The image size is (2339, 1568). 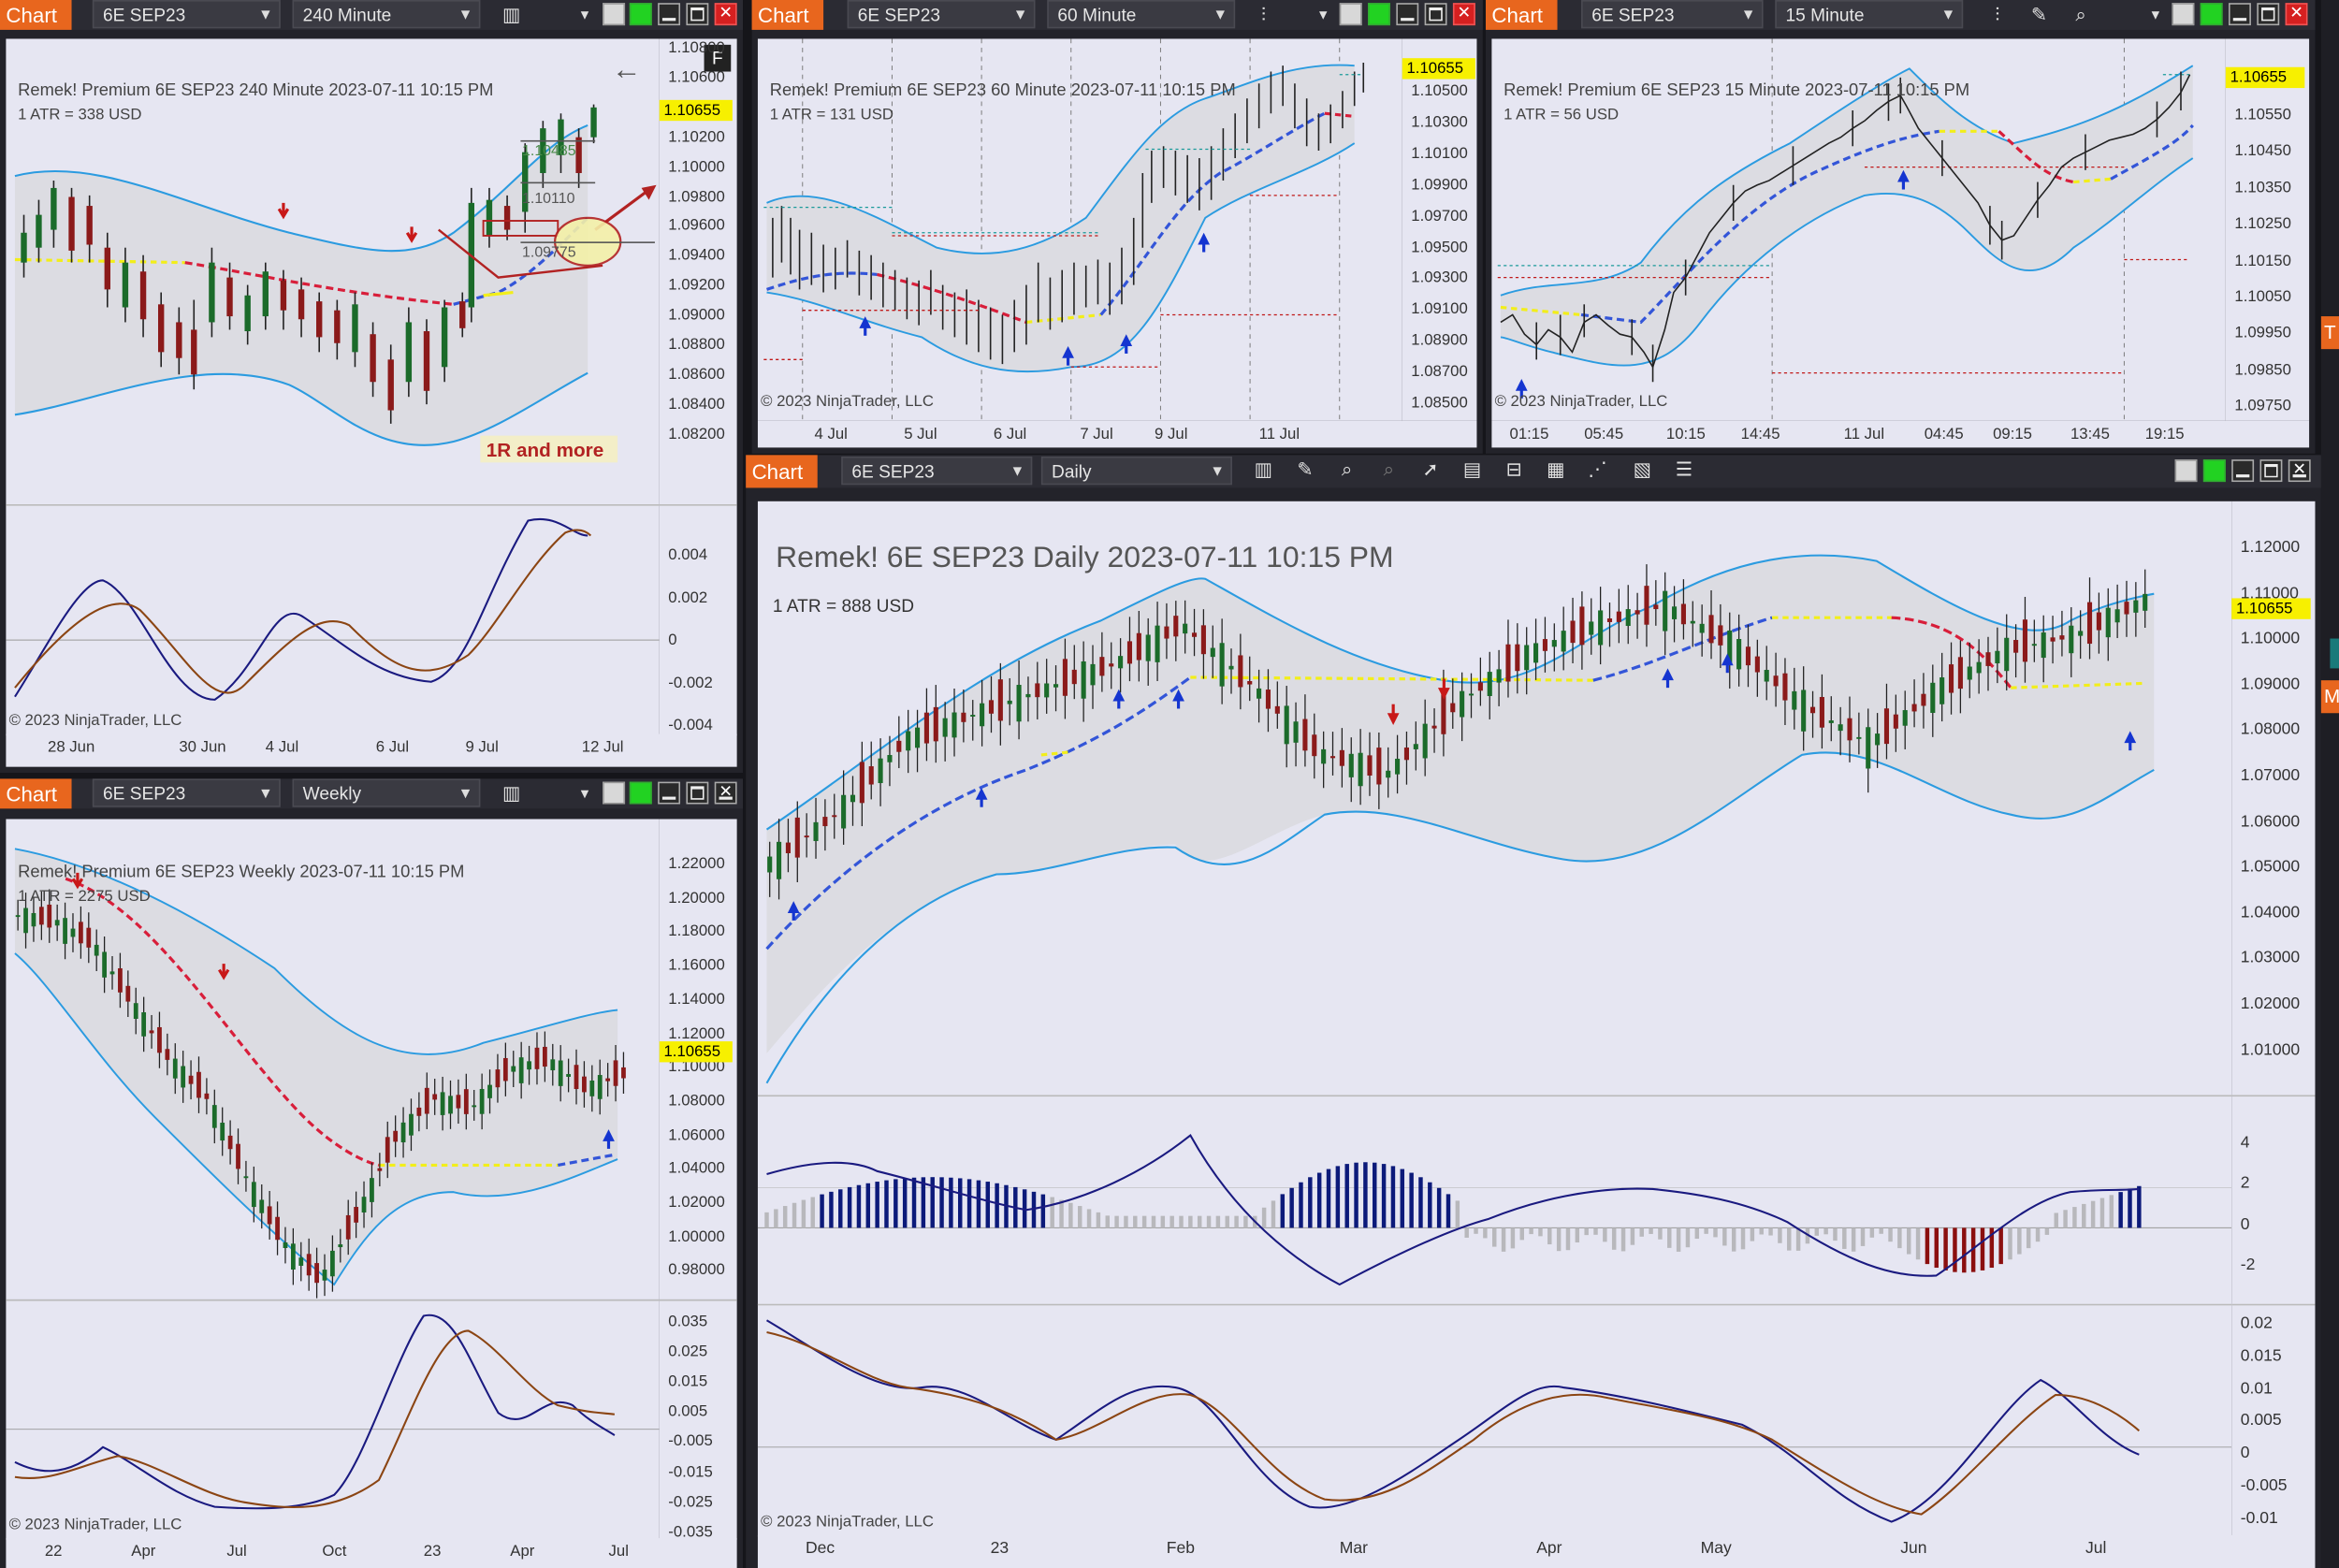 What do you see at coordinates (2273, 1420) in the screenshot?
I see `oscillator-axis: 0.02 0.015 0.01 0.005 0 -0.005 -0.01` at bounding box center [2273, 1420].